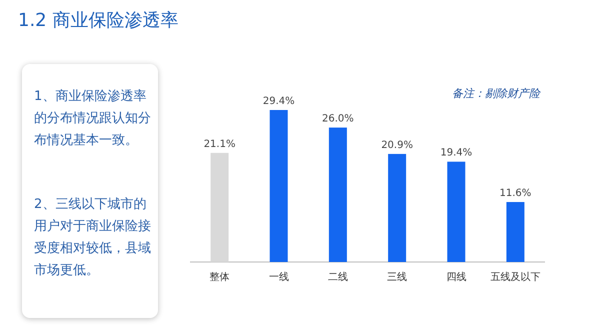  What do you see at coordinates (456, 277) in the screenshot?
I see `x-tick-label: 四线` at bounding box center [456, 277].